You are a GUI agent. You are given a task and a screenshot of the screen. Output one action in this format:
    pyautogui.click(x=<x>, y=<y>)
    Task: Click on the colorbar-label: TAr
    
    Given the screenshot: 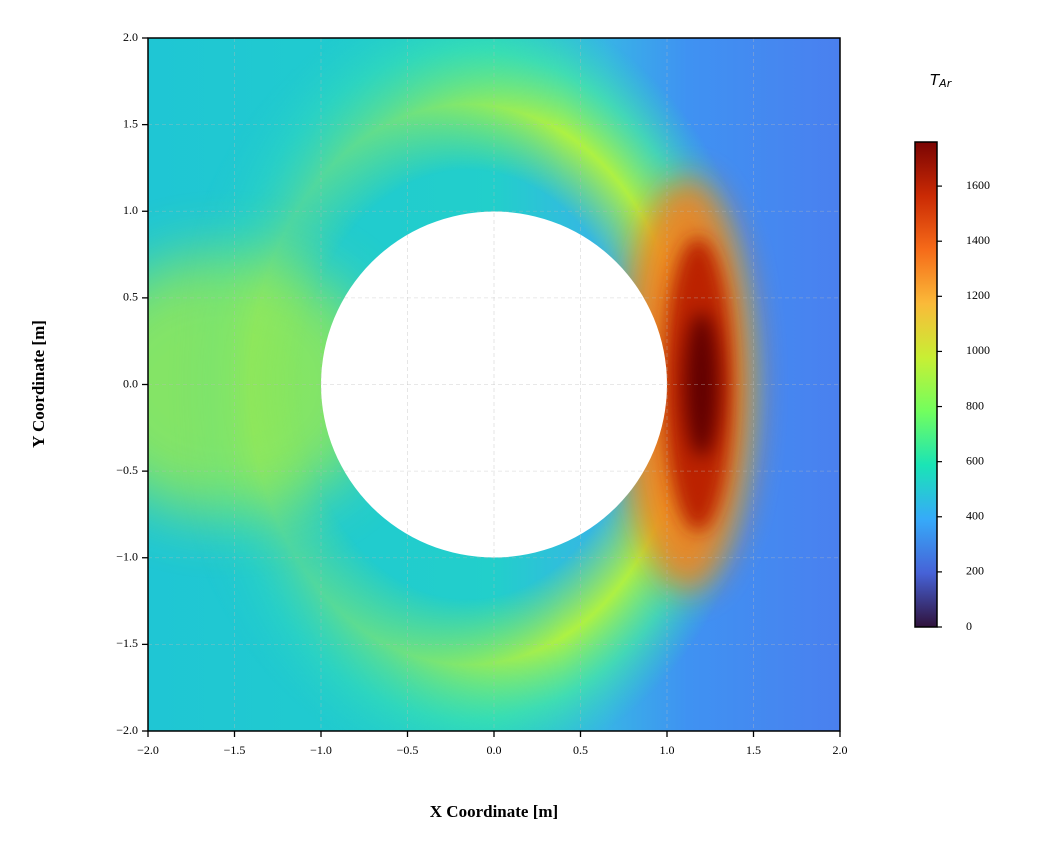 What is the action you would take?
    pyautogui.click(x=941, y=81)
    